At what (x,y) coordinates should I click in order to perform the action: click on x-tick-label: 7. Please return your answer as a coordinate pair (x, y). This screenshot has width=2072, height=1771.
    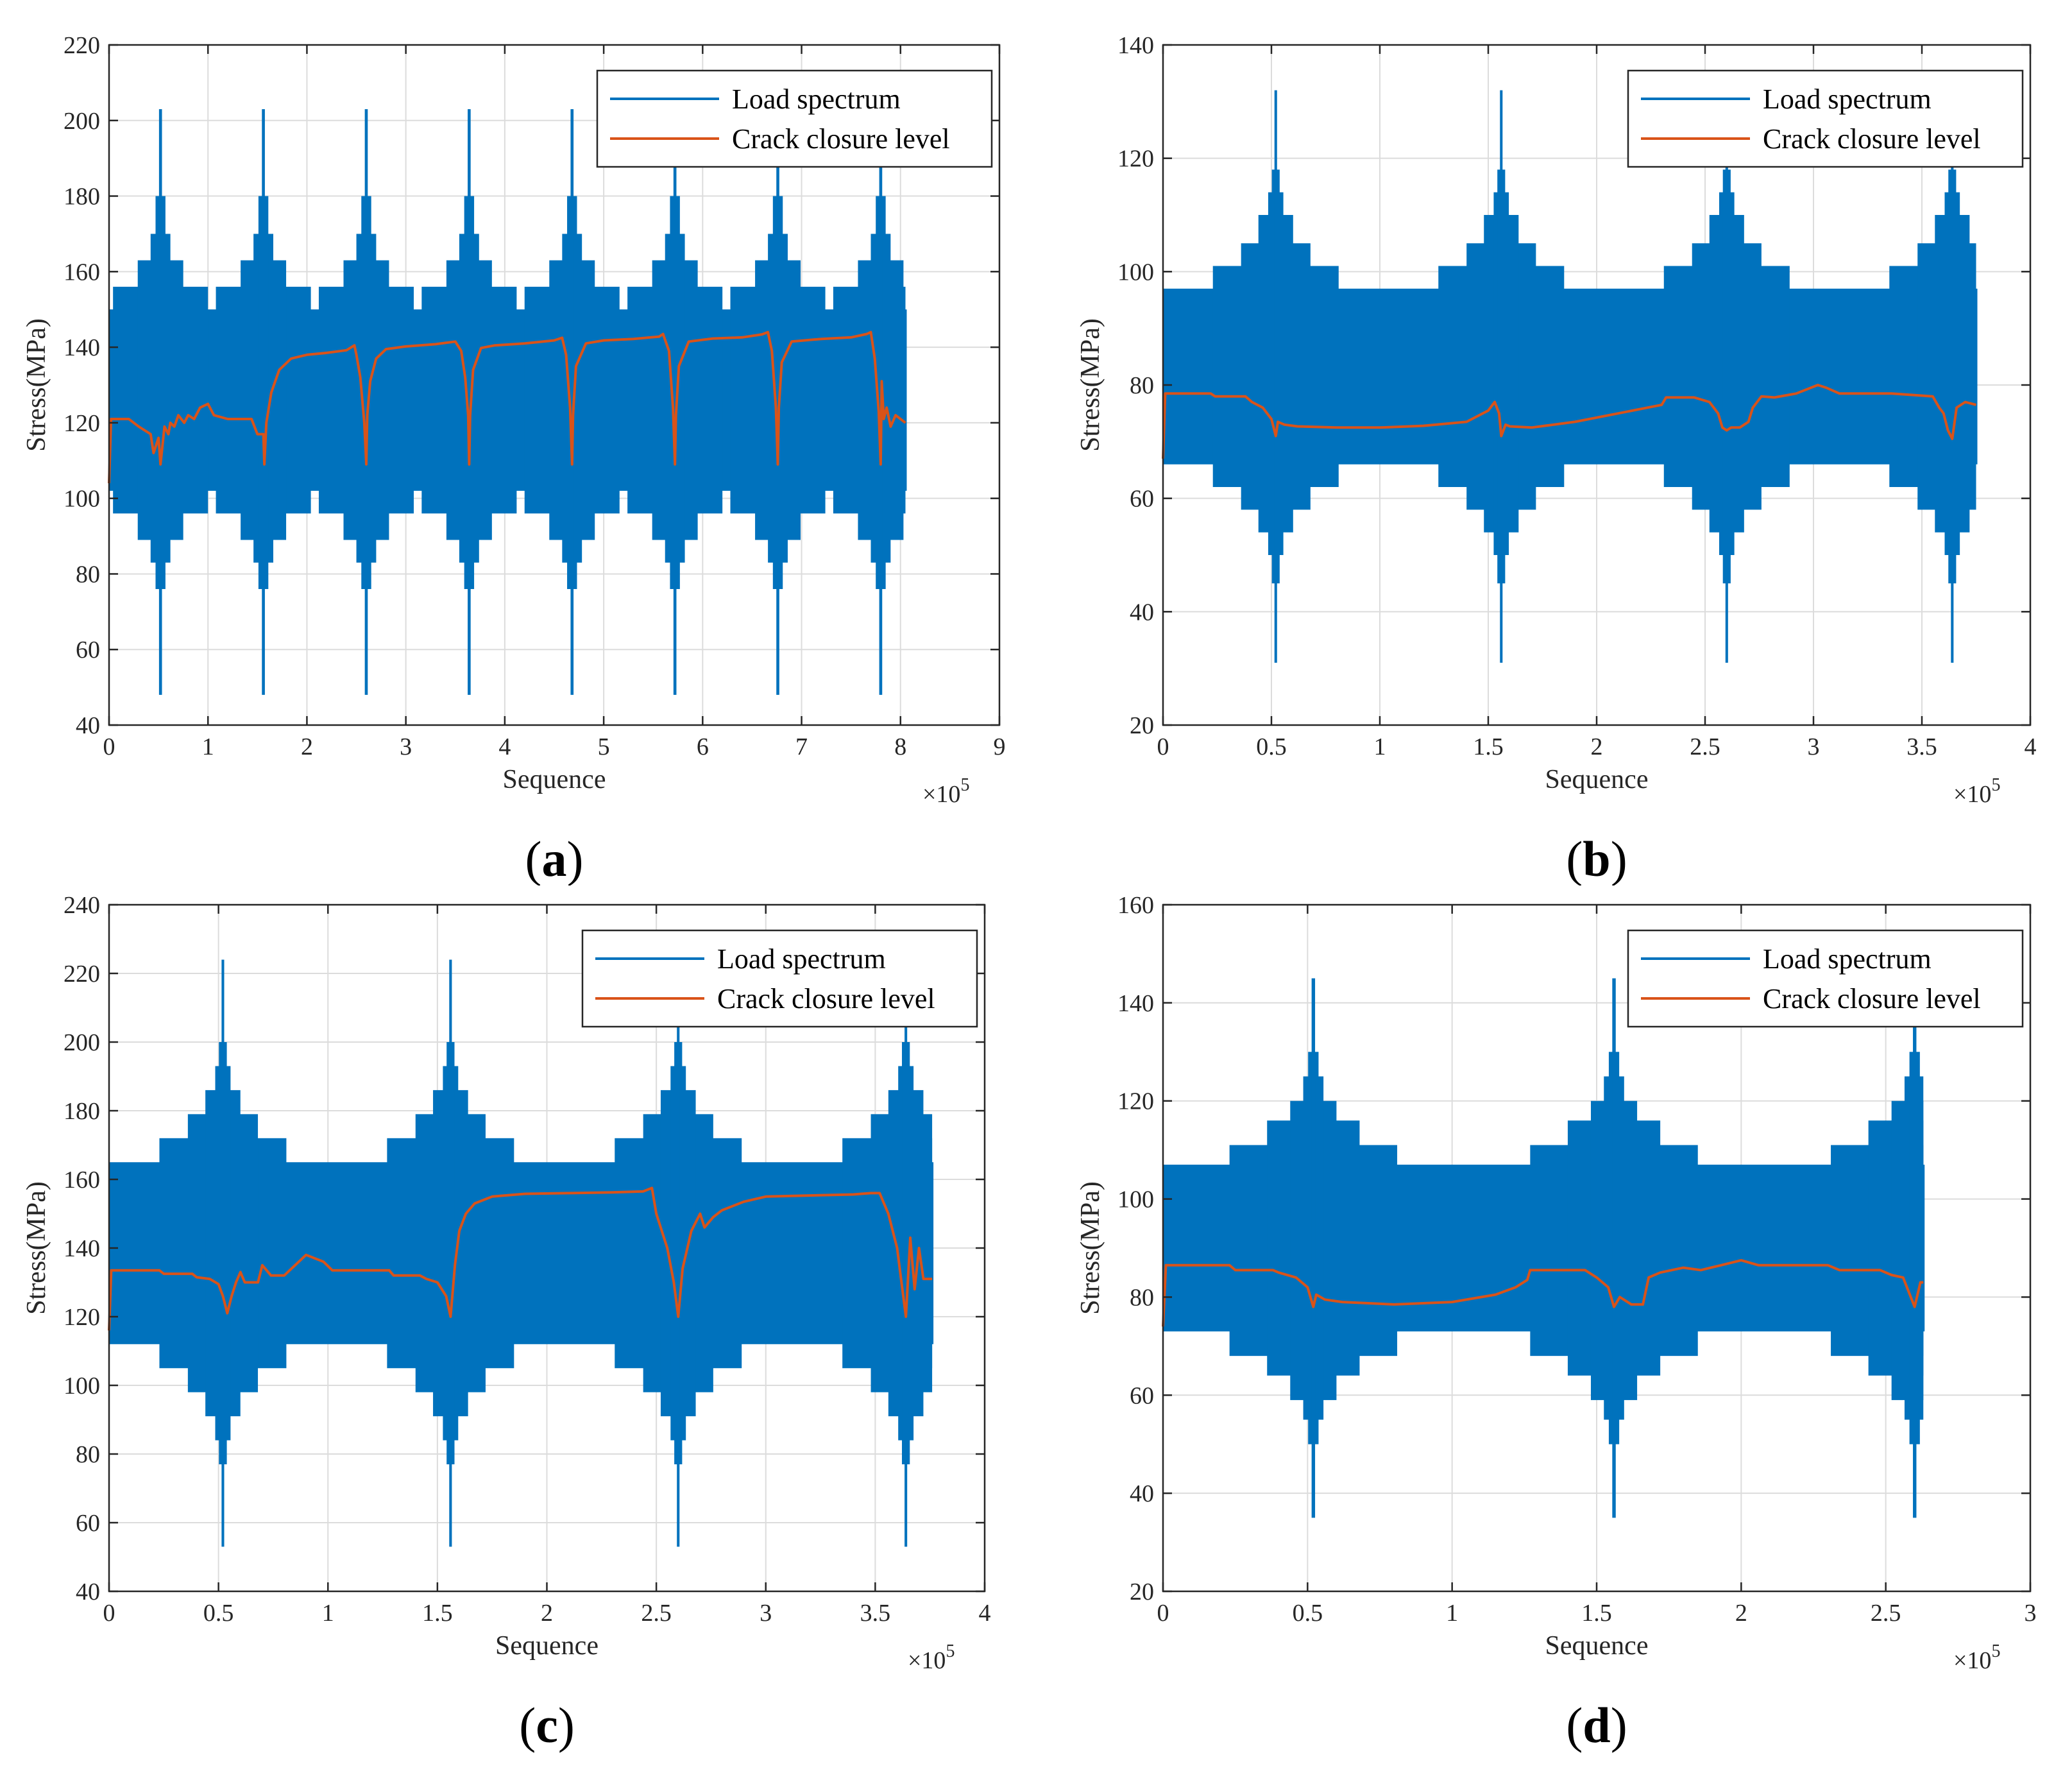
    Looking at the image, I should click on (801, 747).